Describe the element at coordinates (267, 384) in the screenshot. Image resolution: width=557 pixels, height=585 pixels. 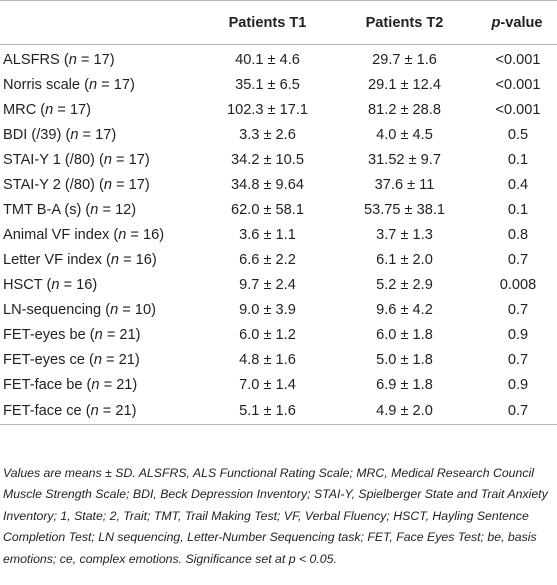
I see `cell-patients-t1: 7.0 ± 1.4` at that location.